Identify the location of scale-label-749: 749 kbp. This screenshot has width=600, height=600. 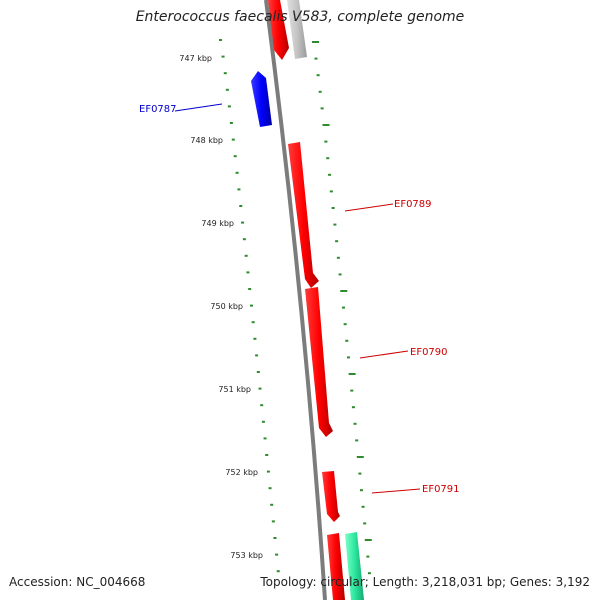
(217, 223).